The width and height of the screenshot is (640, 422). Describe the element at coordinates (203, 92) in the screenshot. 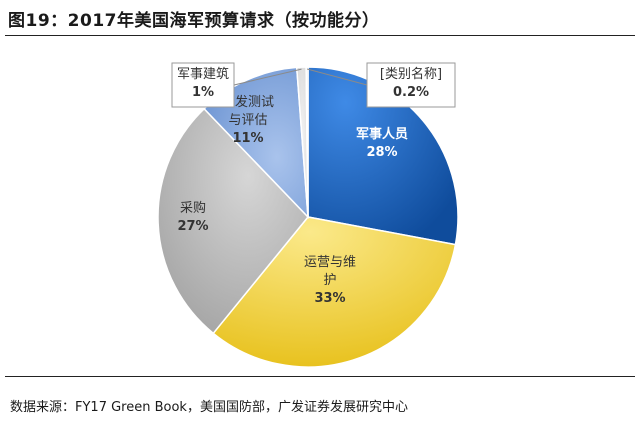

I see `slice-value-5: 1%` at that location.